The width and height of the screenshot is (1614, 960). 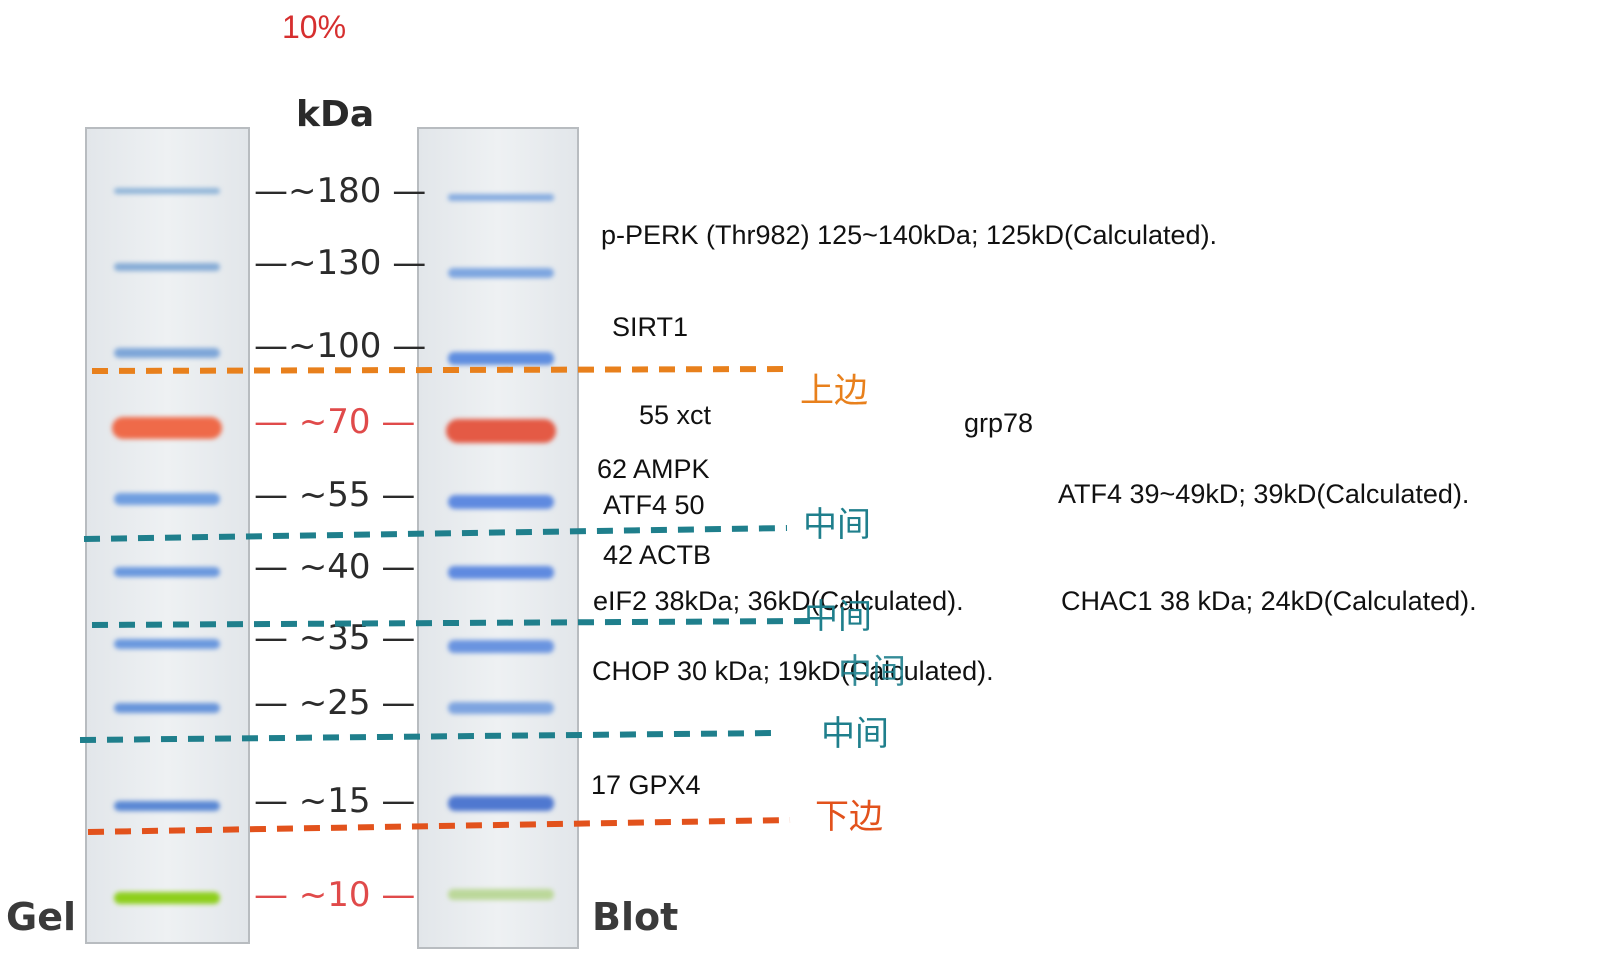 I want to click on blot-bands, so click(x=501, y=547).